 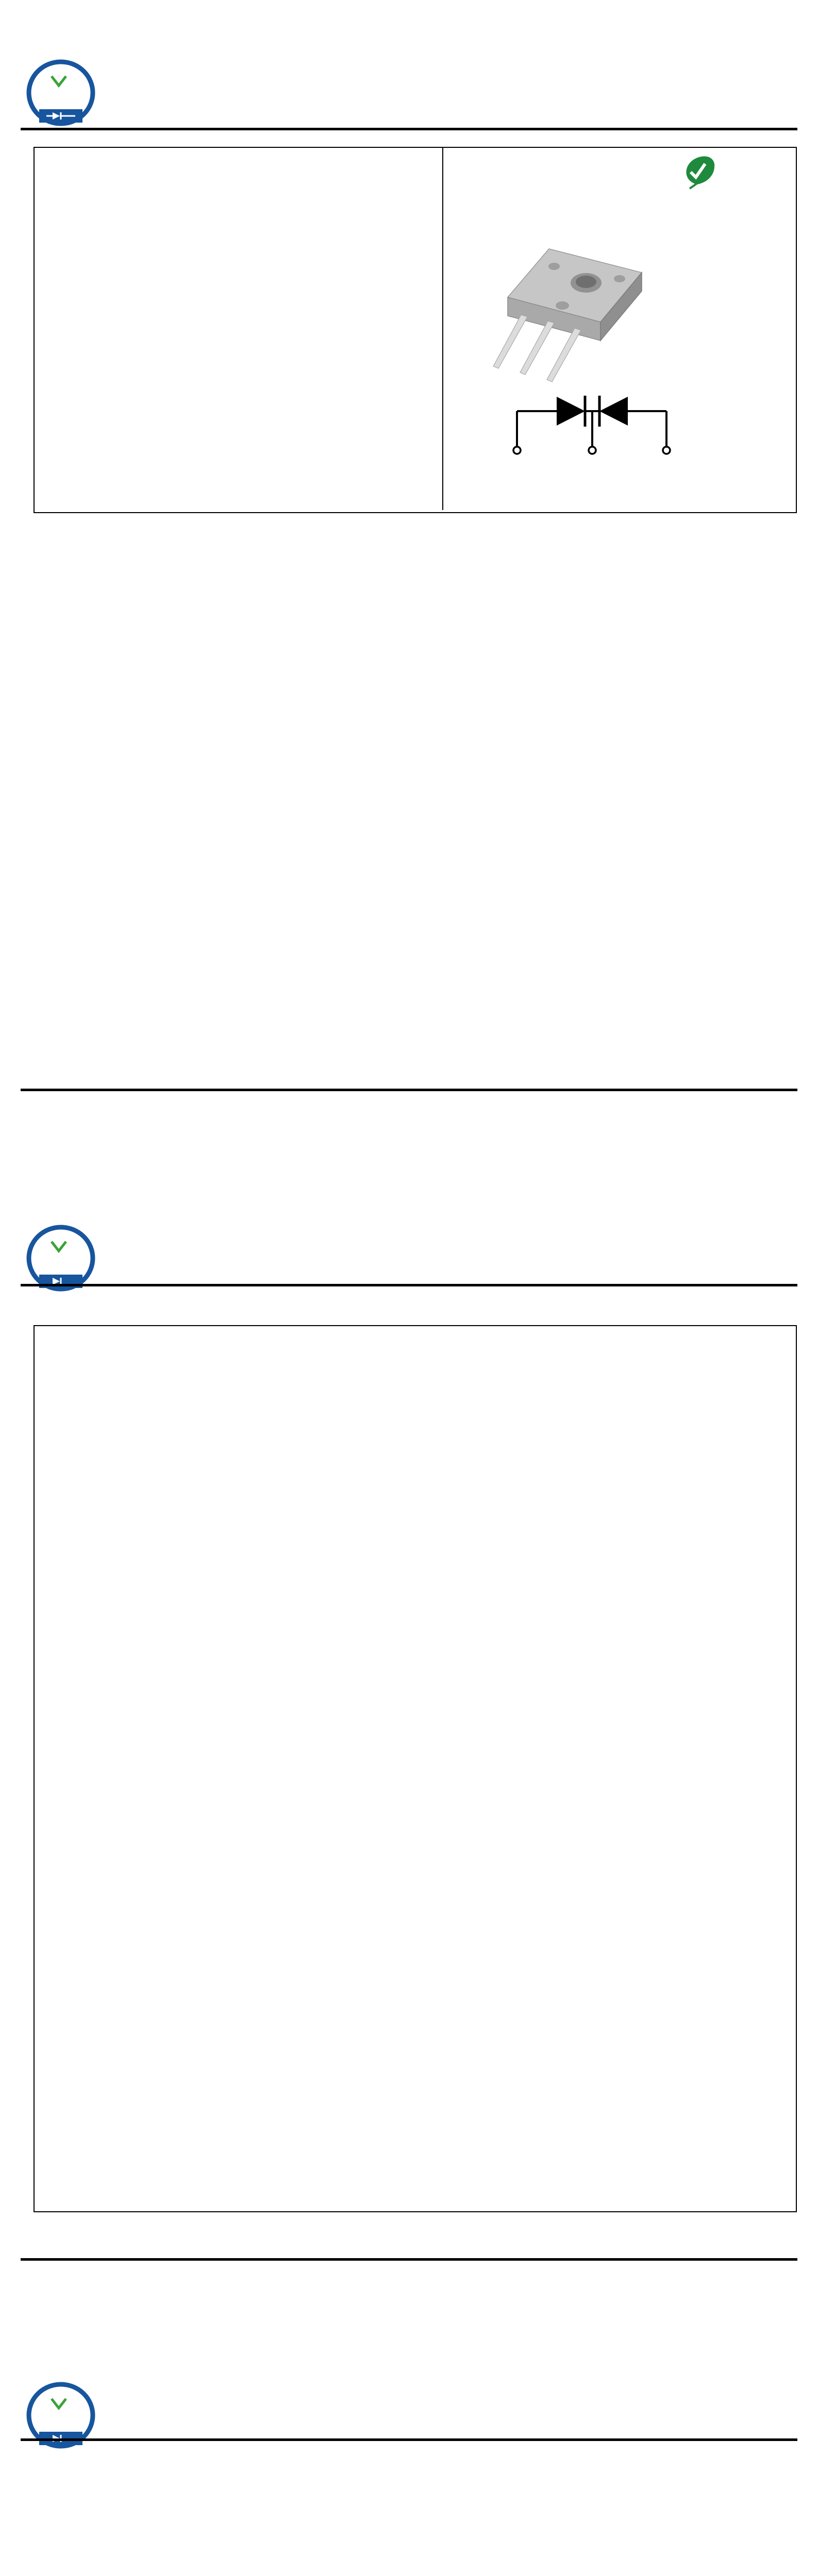 What do you see at coordinates (554, 266) in the screenshot?
I see `pkg-hole-s1` at bounding box center [554, 266].